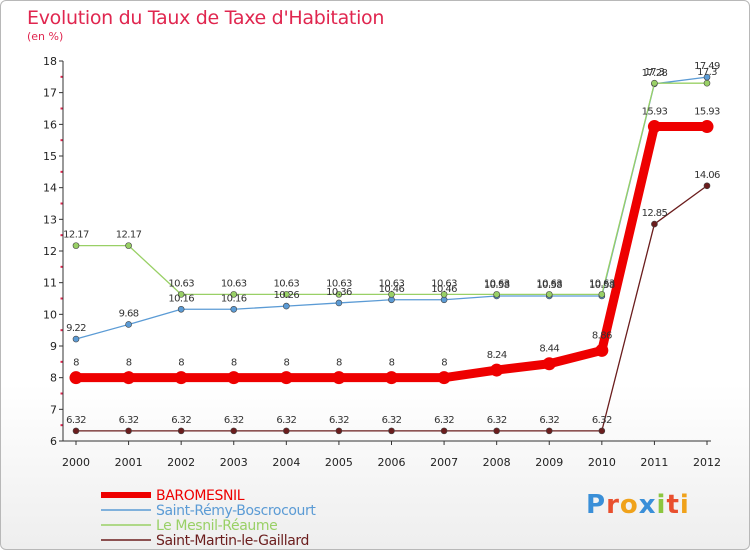 This screenshot has width=750, height=550. What do you see at coordinates (232, 541) in the screenshot?
I see `legend-label: Saint-Martin-le-Gaillard` at bounding box center [232, 541].